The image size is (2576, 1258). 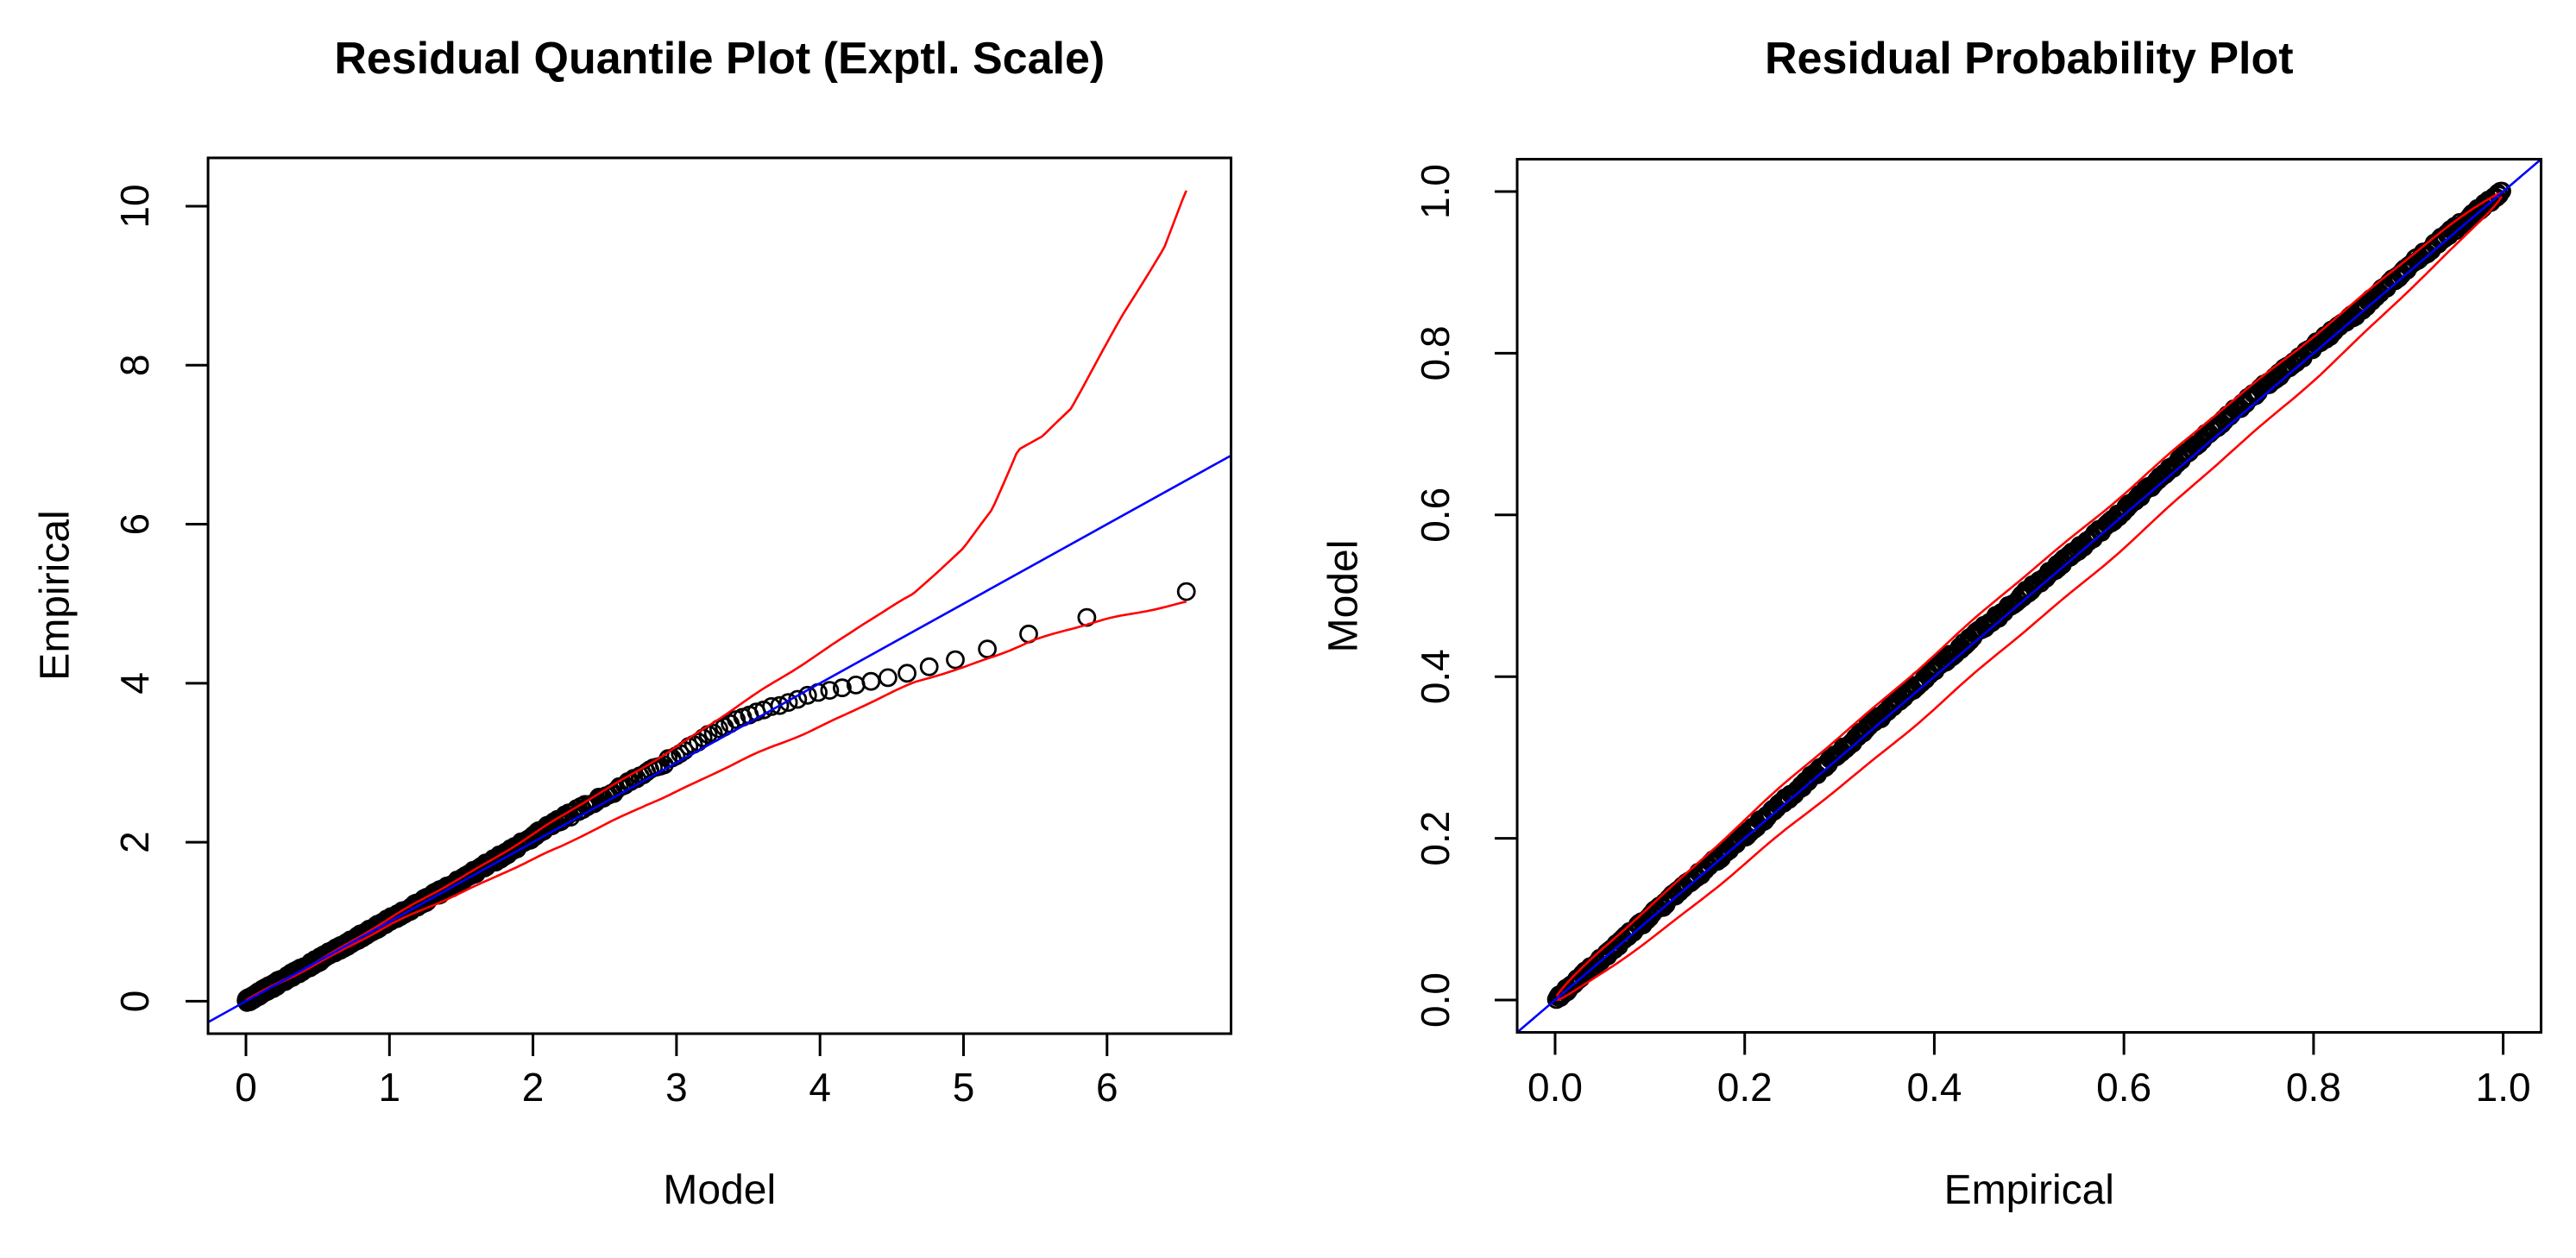 I want to click on x-axis-tick-label: 0.2, so click(x=1745, y=1087).